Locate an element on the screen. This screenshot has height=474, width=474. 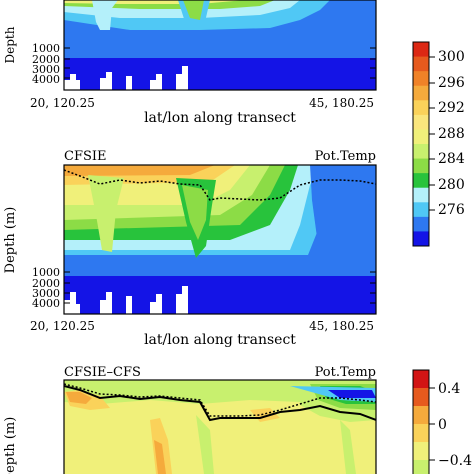
top-ylabel: Depth is located at coordinates (10, 44).